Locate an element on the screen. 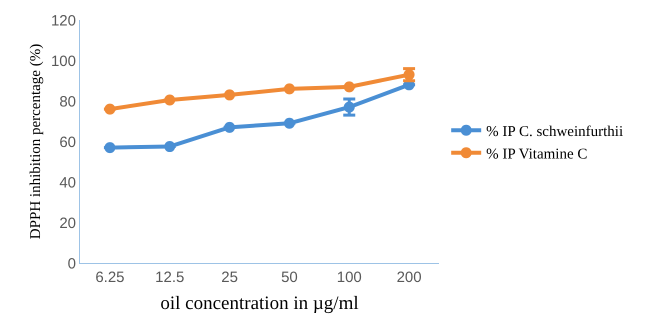 The image size is (669, 323). x-tick-label: 200 is located at coordinates (409, 277).